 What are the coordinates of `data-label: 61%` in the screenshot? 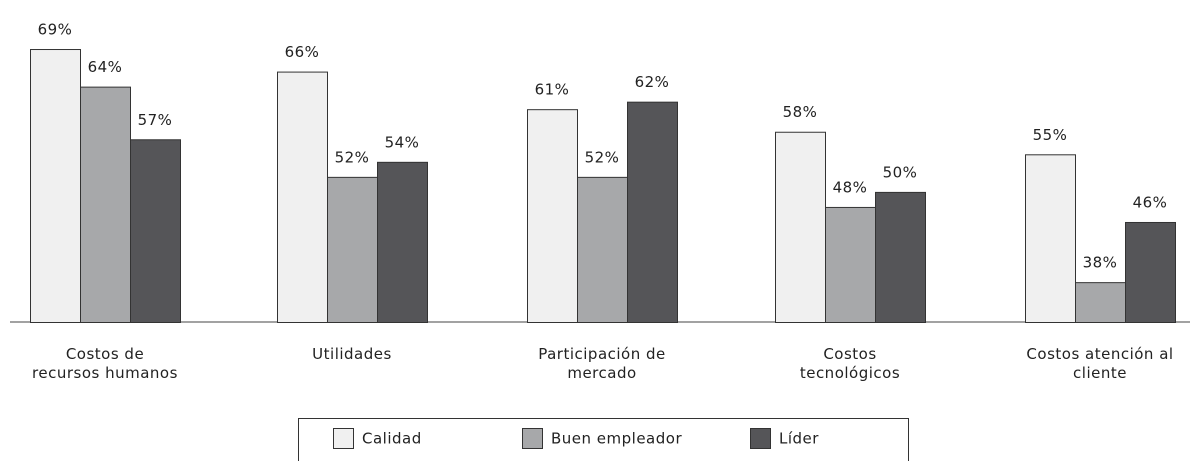 It's located at (552, 90).